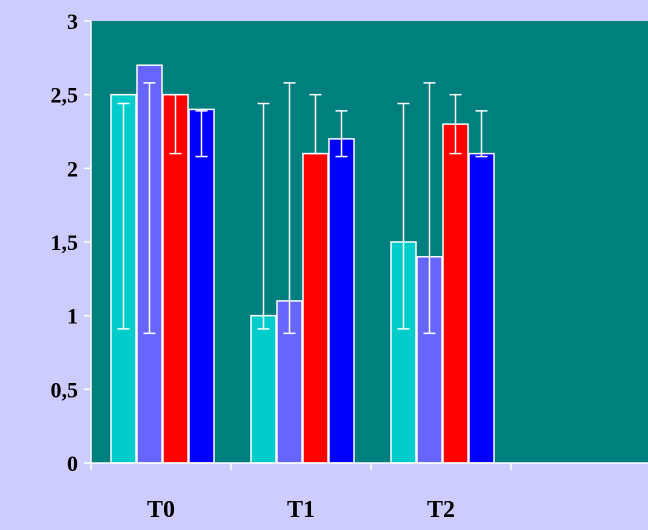  I want to click on y-tick-label: 3, so click(72, 21).